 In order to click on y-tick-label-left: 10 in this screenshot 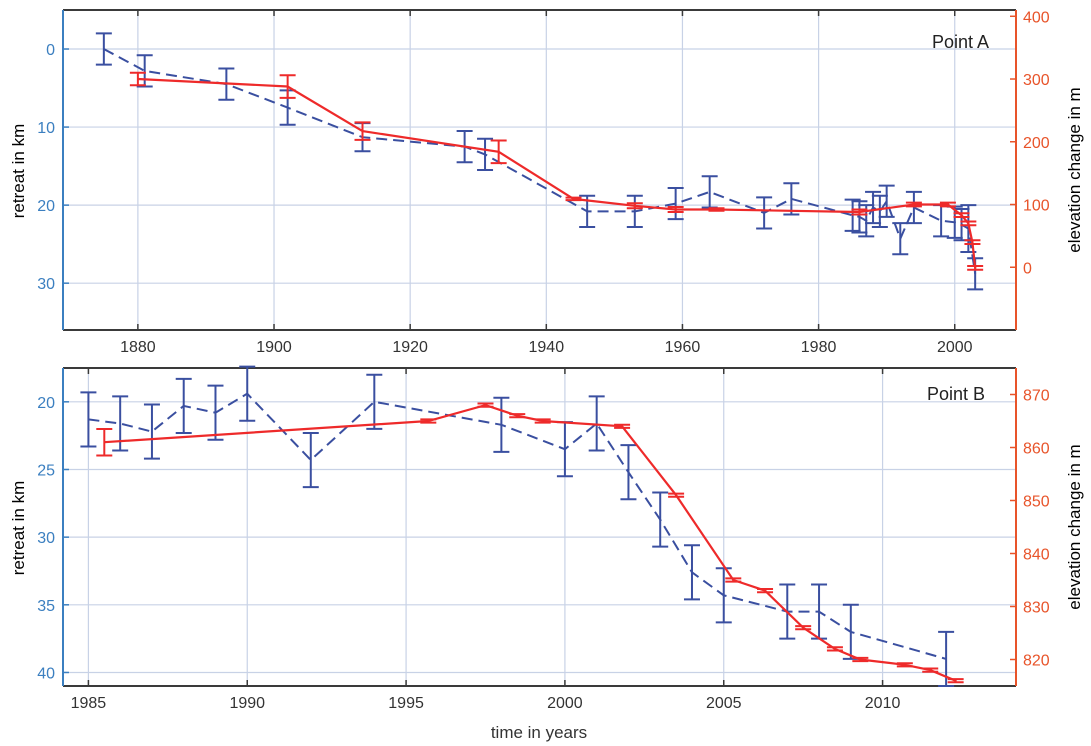, I will do `click(46, 128)`.